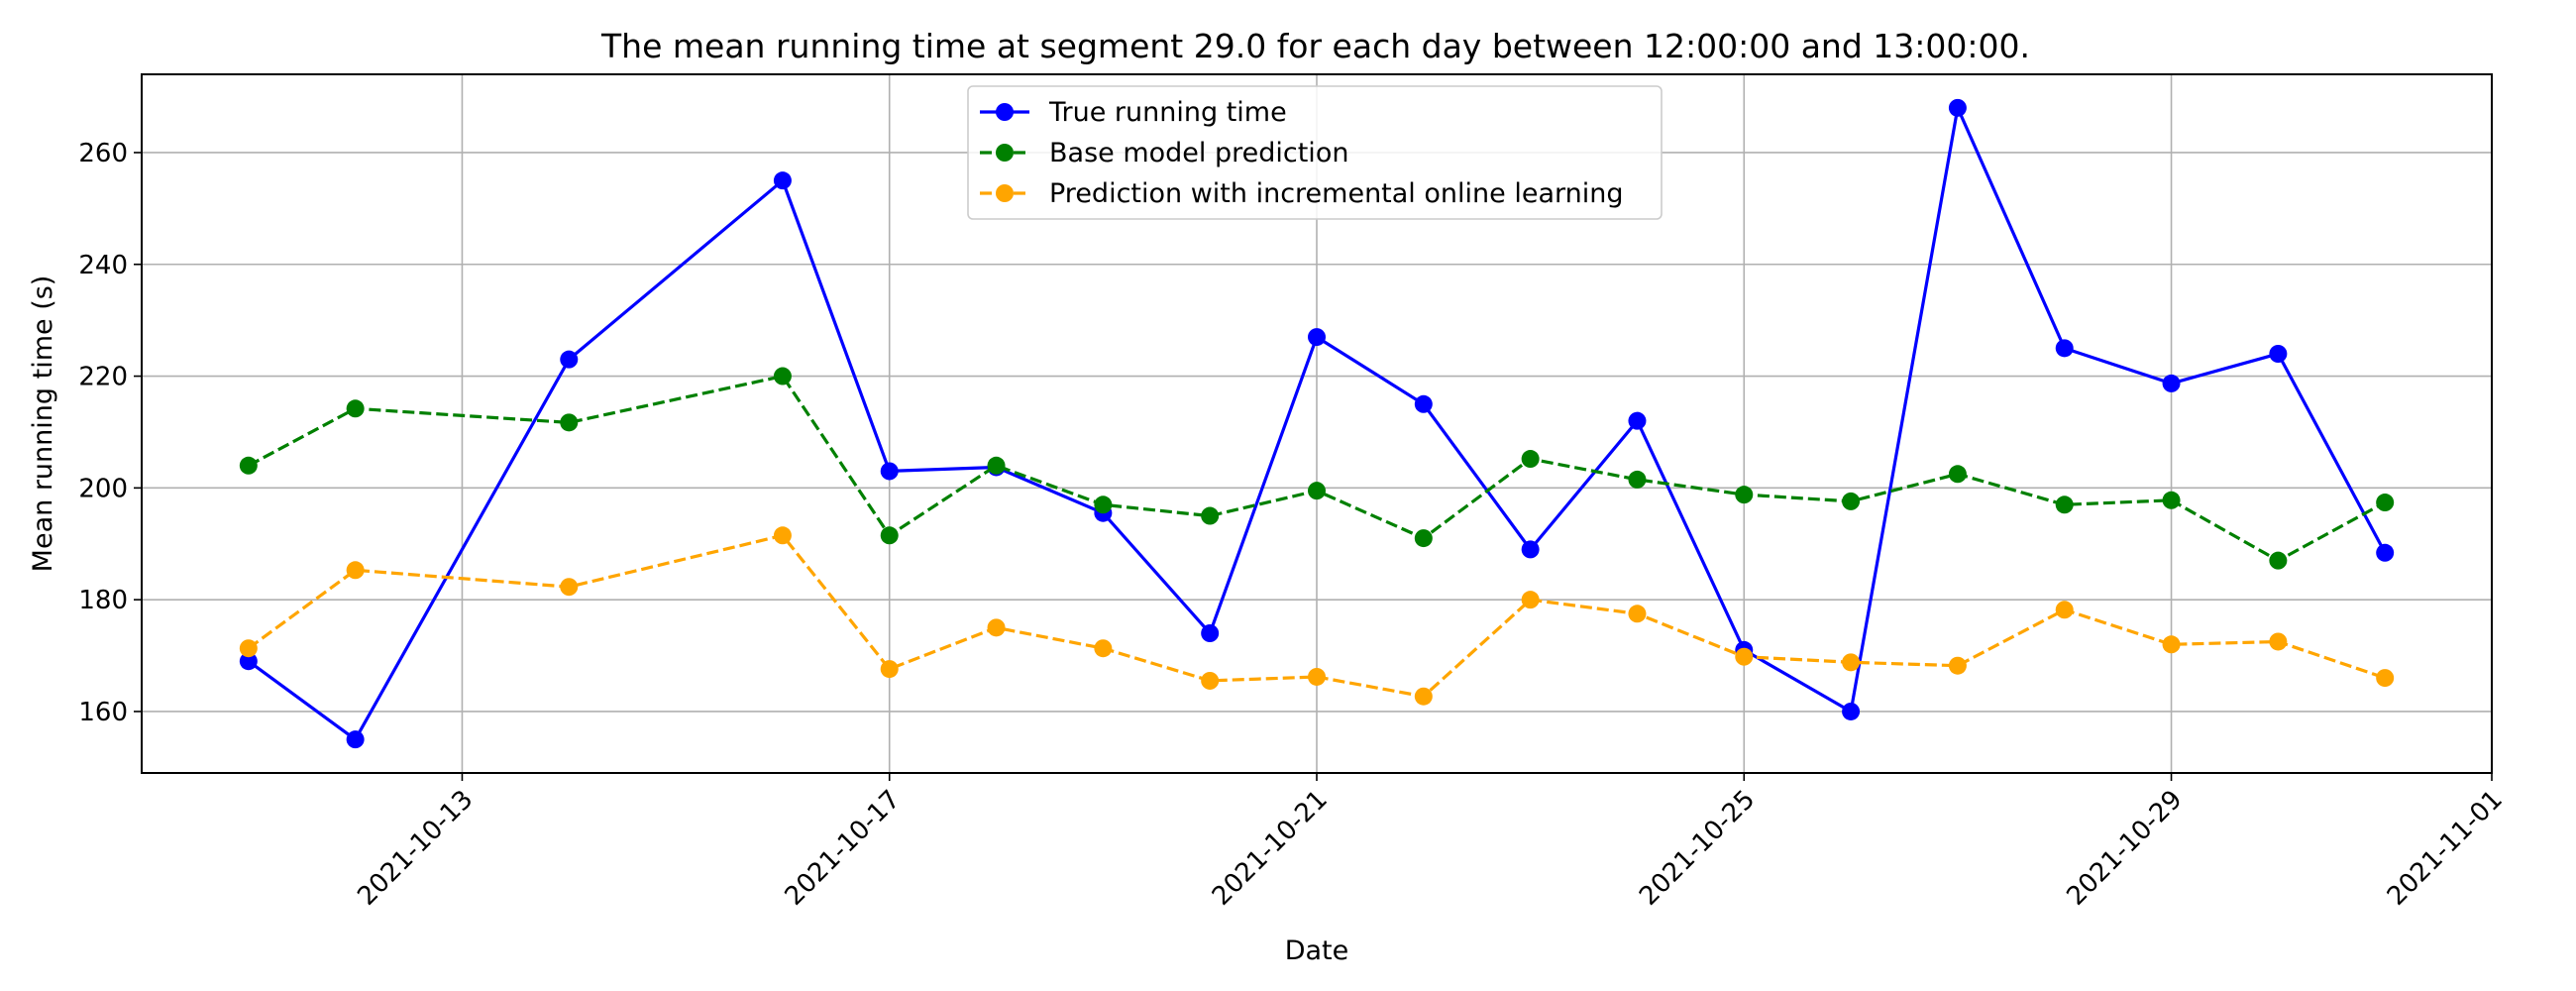  I want to click on legend-box, so click(1315, 152).